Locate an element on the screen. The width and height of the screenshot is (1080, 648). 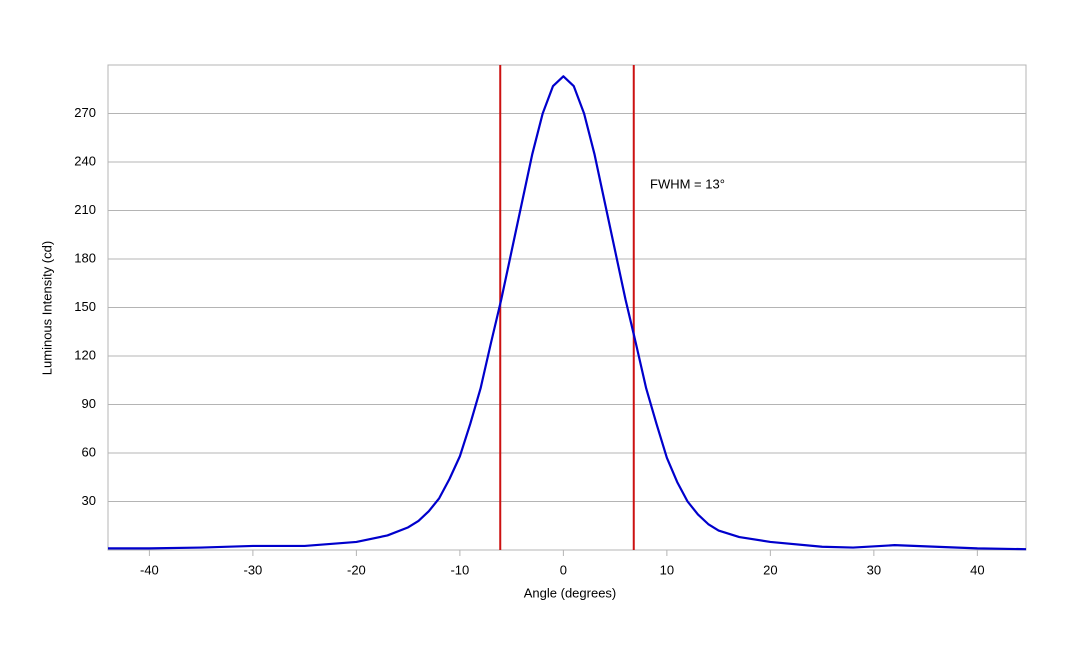
x-tick-label: -20 is located at coordinates (356, 569).